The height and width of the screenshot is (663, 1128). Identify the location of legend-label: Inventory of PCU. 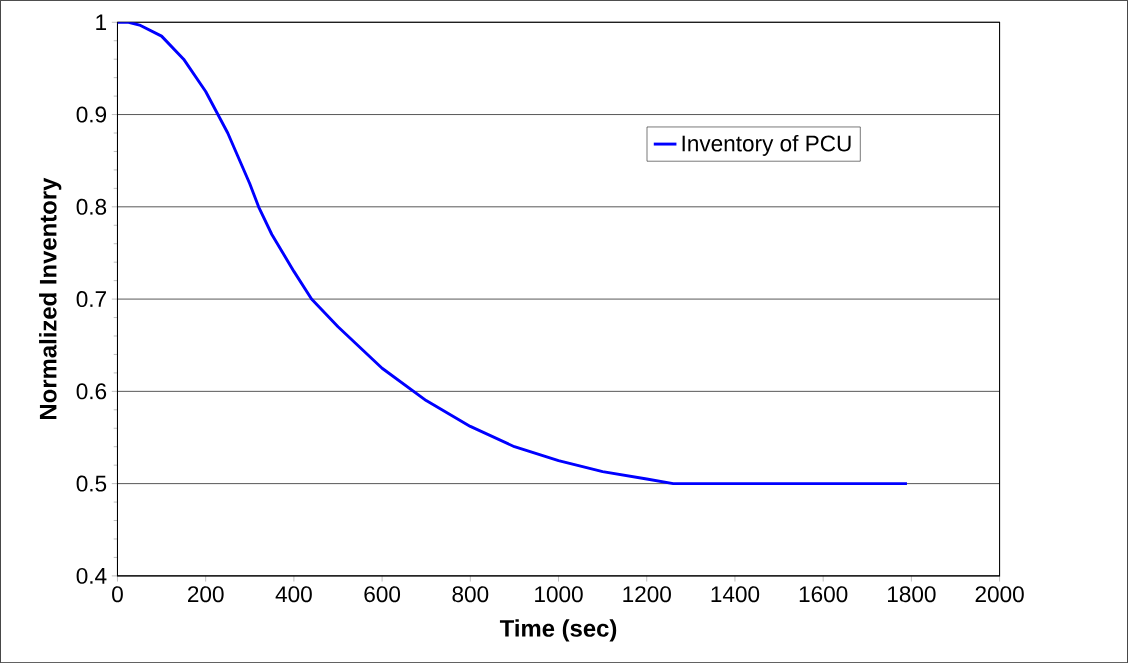
(766, 145).